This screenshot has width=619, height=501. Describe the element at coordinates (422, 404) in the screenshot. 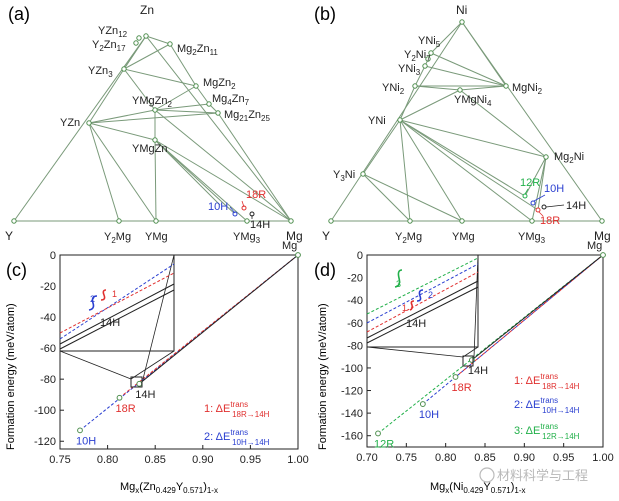

I see `data-point-10H` at that location.